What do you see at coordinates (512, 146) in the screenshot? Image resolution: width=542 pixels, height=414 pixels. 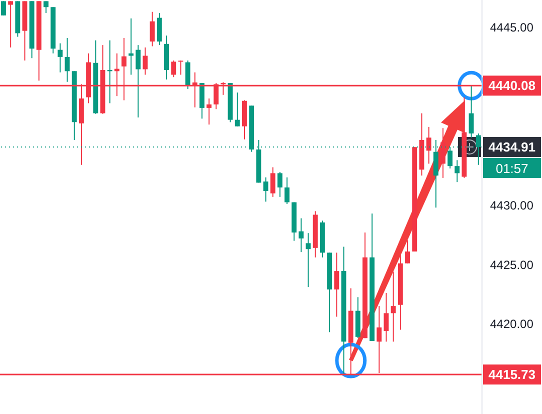 I see `ref-line-label: 4434.91` at bounding box center [512, 146].